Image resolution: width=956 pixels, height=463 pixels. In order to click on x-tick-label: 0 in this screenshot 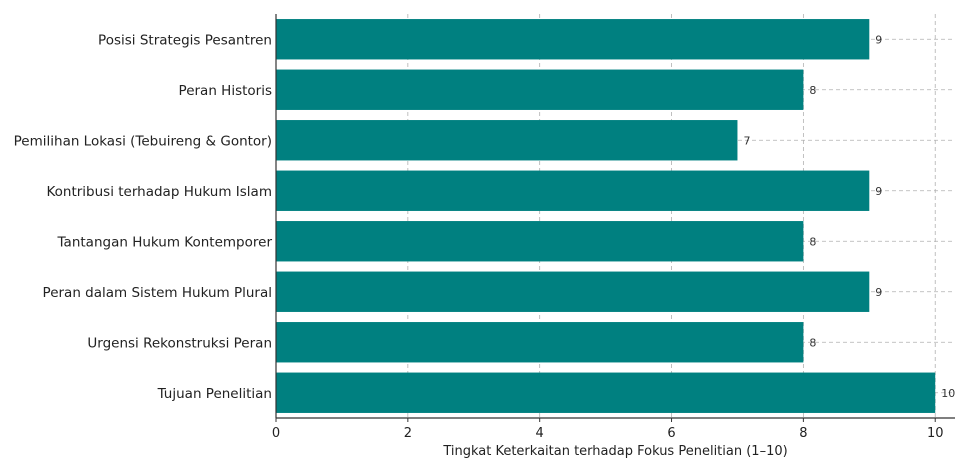, I will do `click(276, 433)`.